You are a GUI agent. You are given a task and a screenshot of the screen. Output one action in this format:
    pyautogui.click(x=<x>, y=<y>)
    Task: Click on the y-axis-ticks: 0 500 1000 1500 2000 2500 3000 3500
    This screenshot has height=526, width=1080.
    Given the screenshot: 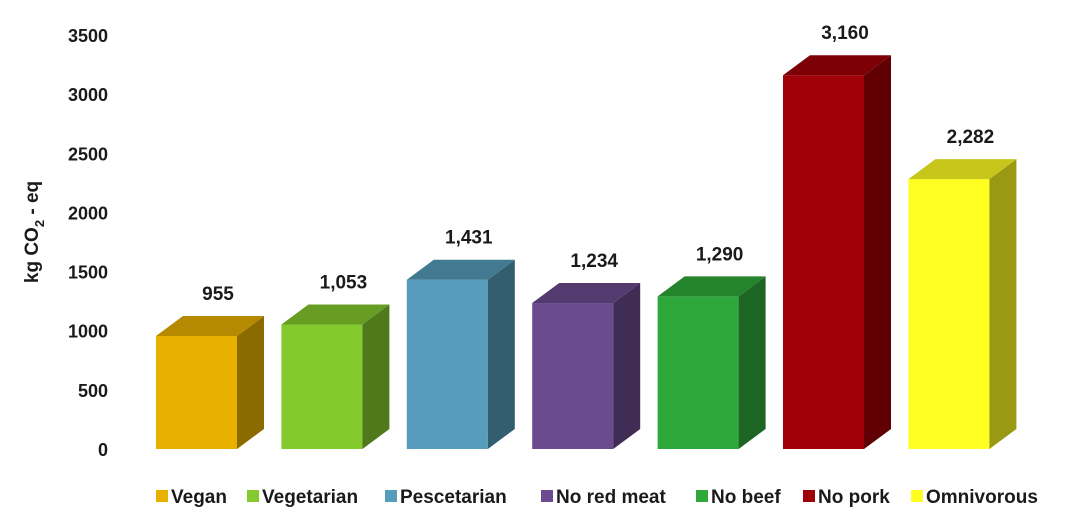 What is the action you would take?
    pyautogui.click(x=88, y=243)
    